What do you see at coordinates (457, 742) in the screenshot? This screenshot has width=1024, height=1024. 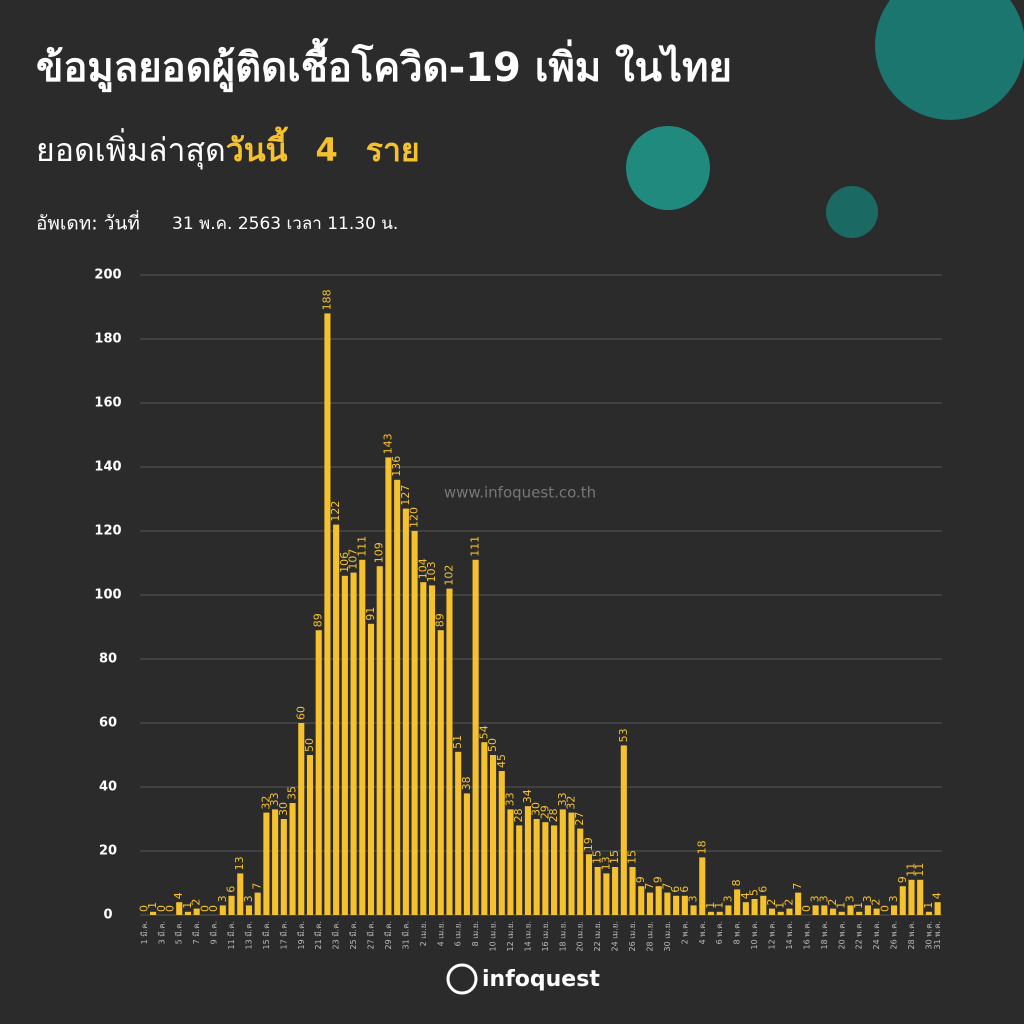 I see `data-label: 51` at bounding box center [457, 742].